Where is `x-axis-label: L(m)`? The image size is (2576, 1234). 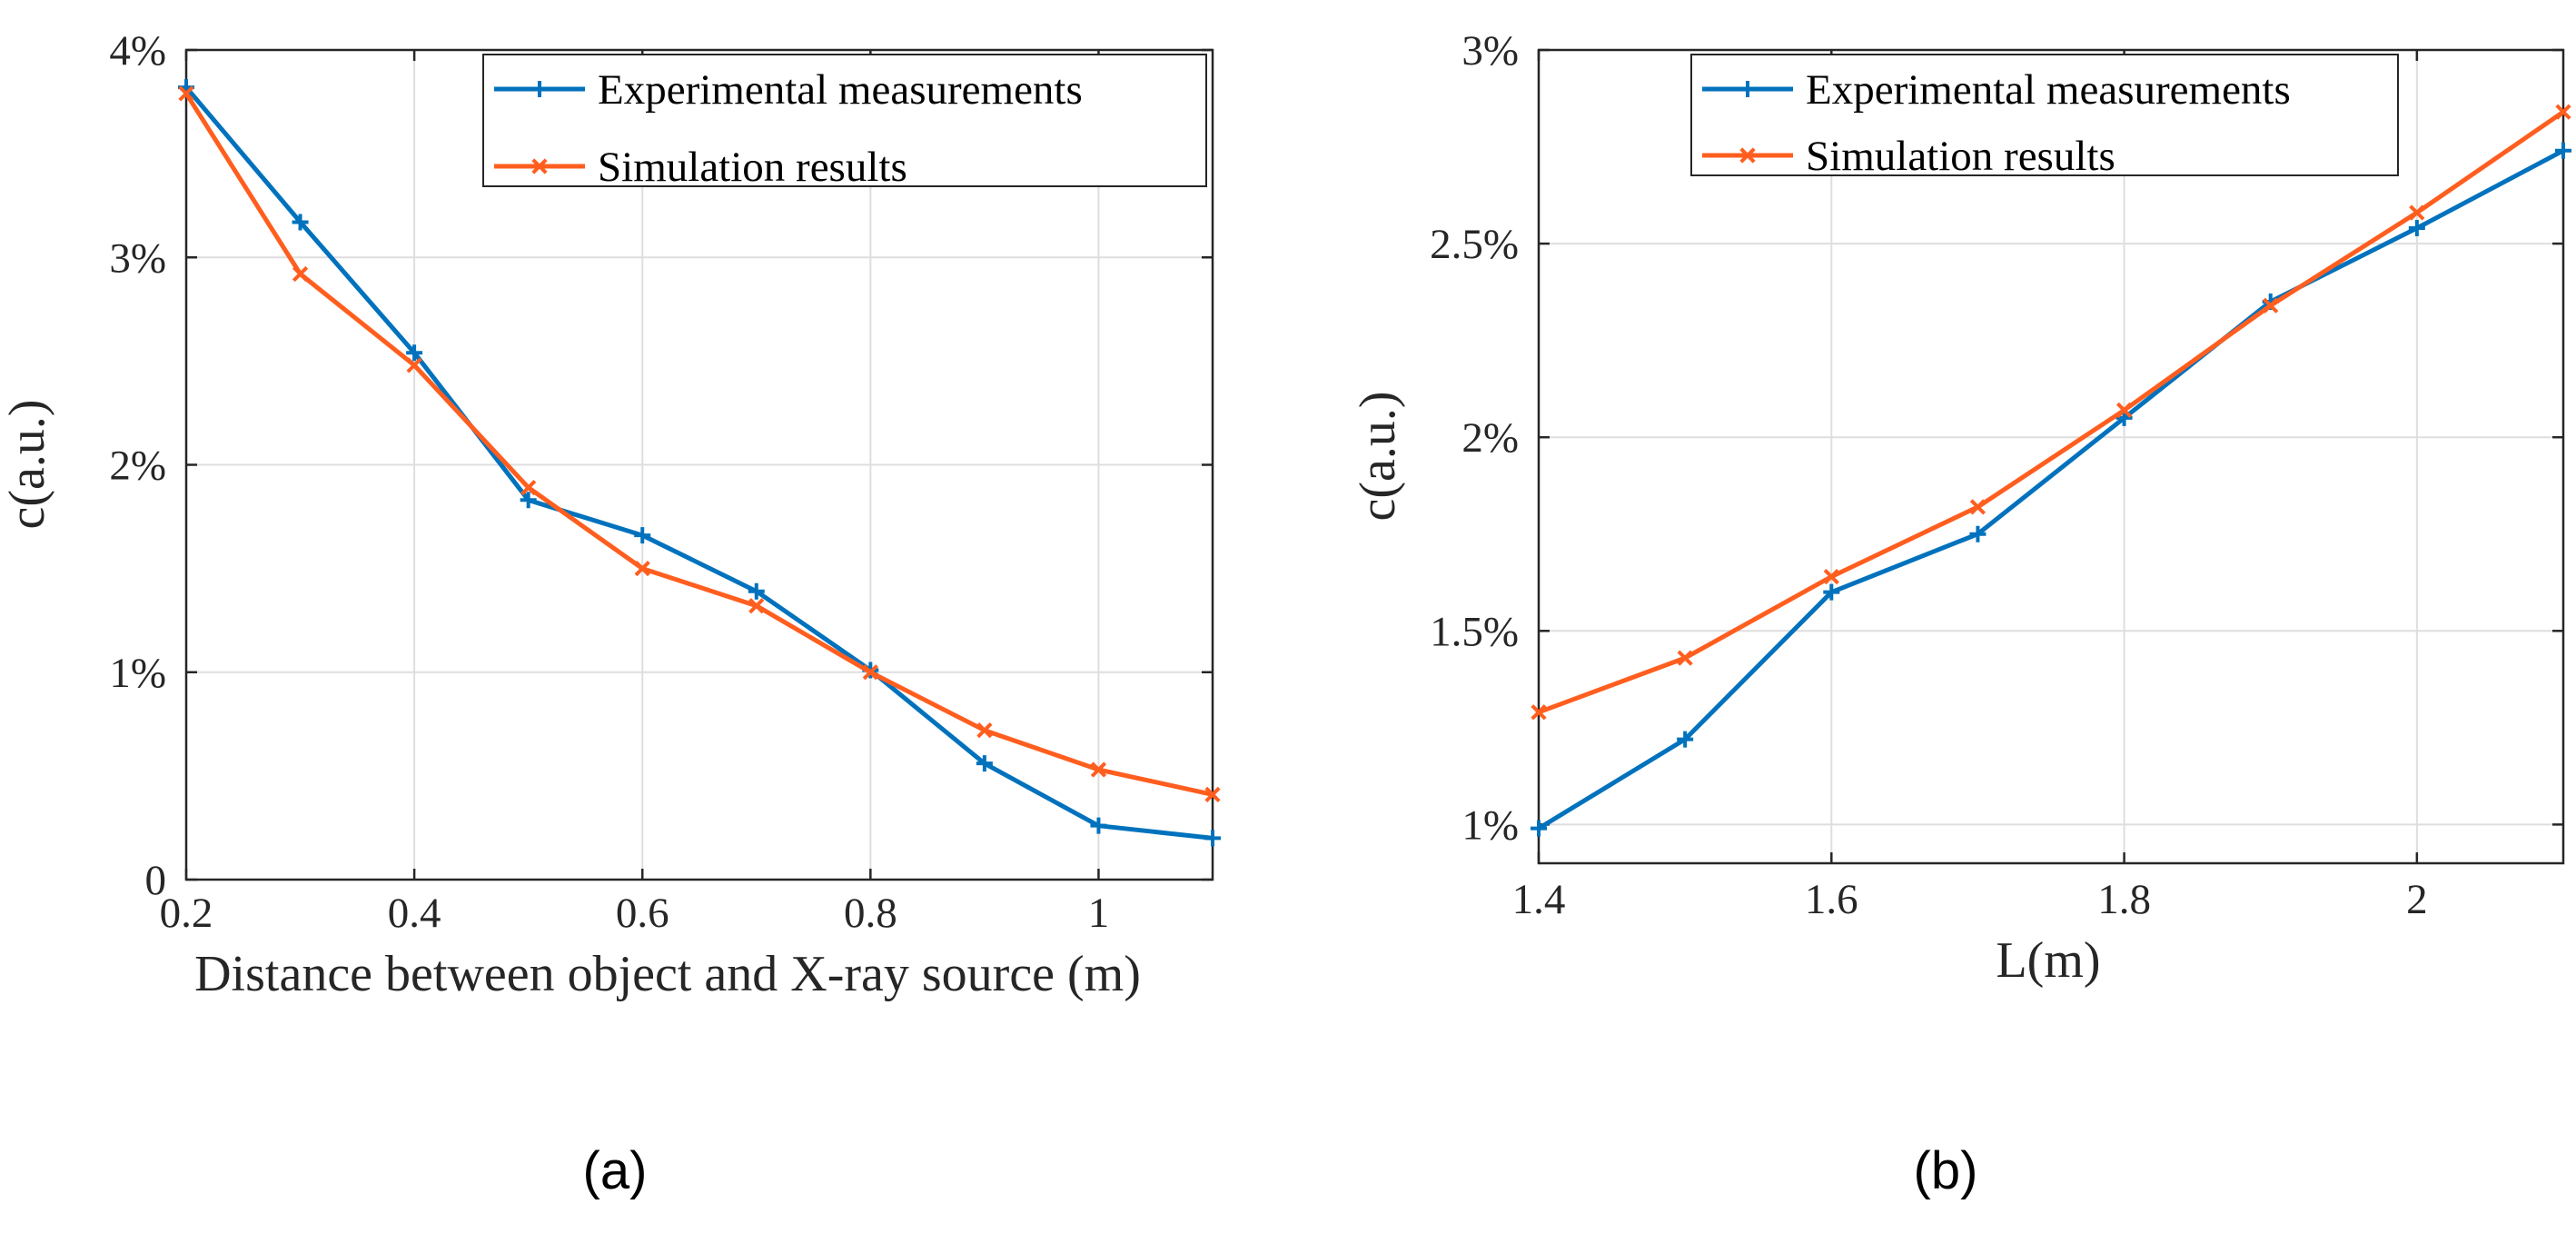
x-axis-label: L(m) is located at coordinates (2048, 960).